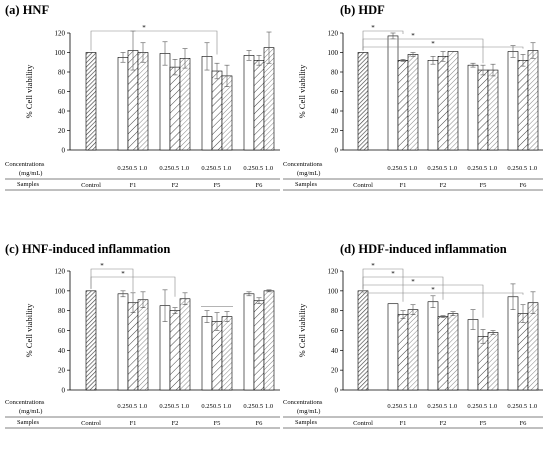  What do you see at coordinates (362, 10) in the screenshot?
I see `panel-title: (b) HDF` at bounding box center [362, 10].